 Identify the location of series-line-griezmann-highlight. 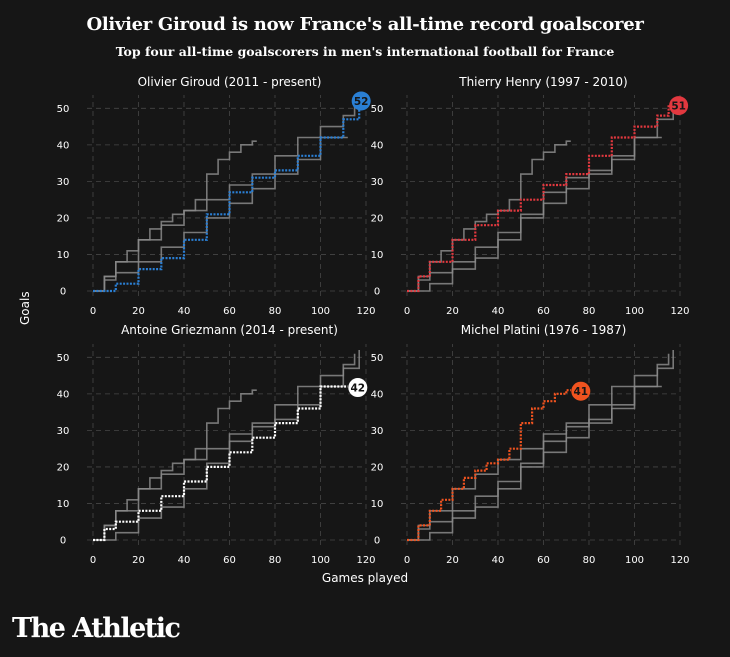
(220, 463).